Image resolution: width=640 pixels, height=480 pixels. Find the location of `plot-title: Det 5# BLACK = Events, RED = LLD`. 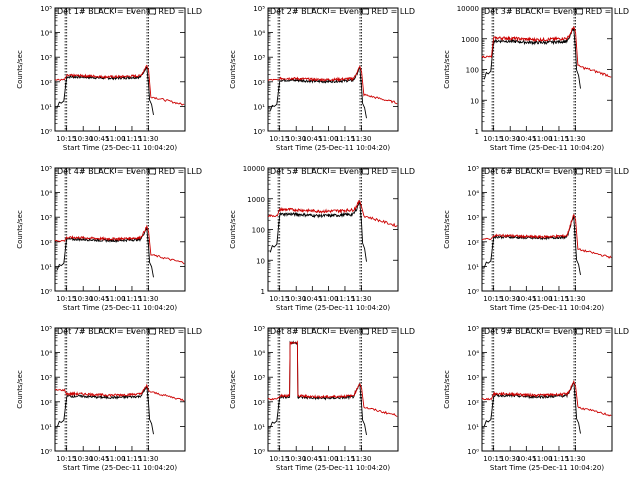

plot-title: Det 5# BLACK = Events, RED = LLD is located at coordinates (342, 171).